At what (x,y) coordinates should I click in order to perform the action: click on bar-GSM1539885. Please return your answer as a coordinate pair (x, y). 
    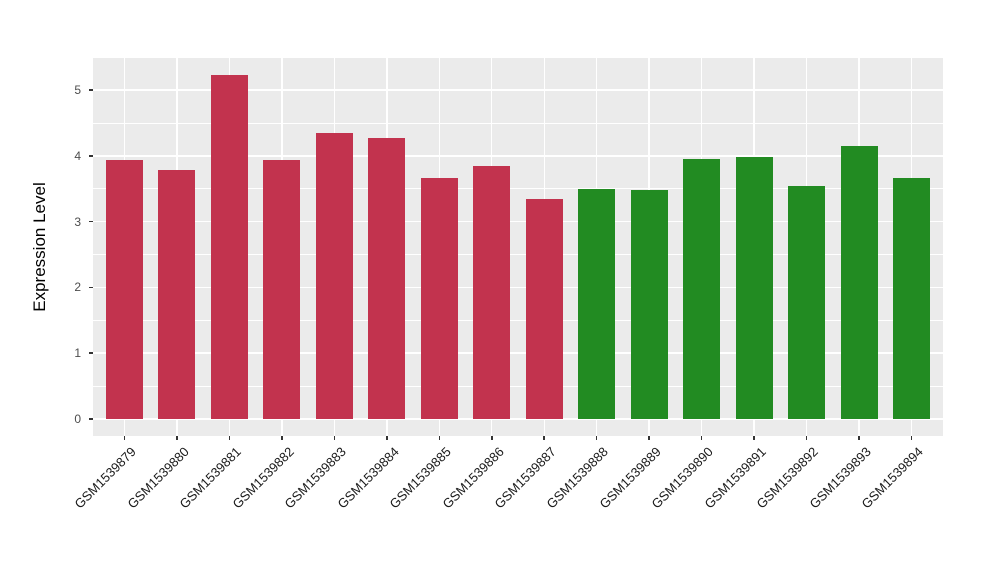
    Looking at the image, I should click on (439, 298).